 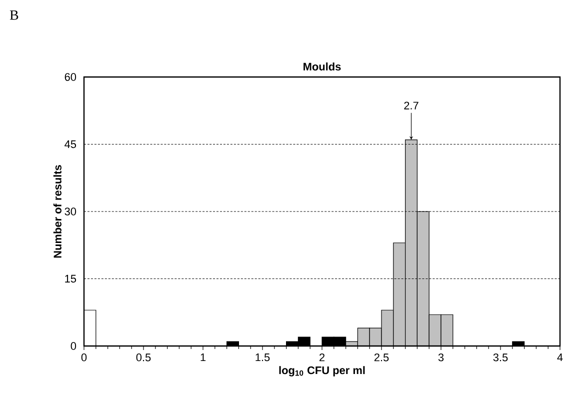 What do you see at coordinates (84, 358) in the screenshot?
I see `x-tick-label: 0` at bounding box center [84, 358].